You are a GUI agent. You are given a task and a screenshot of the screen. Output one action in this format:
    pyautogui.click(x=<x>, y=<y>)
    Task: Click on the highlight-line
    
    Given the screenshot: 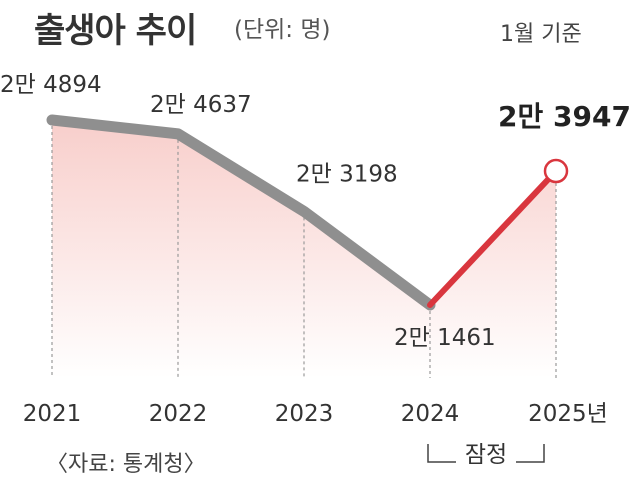 What is the action you would take?
    pyautogui.click(x=493, y=238)
    